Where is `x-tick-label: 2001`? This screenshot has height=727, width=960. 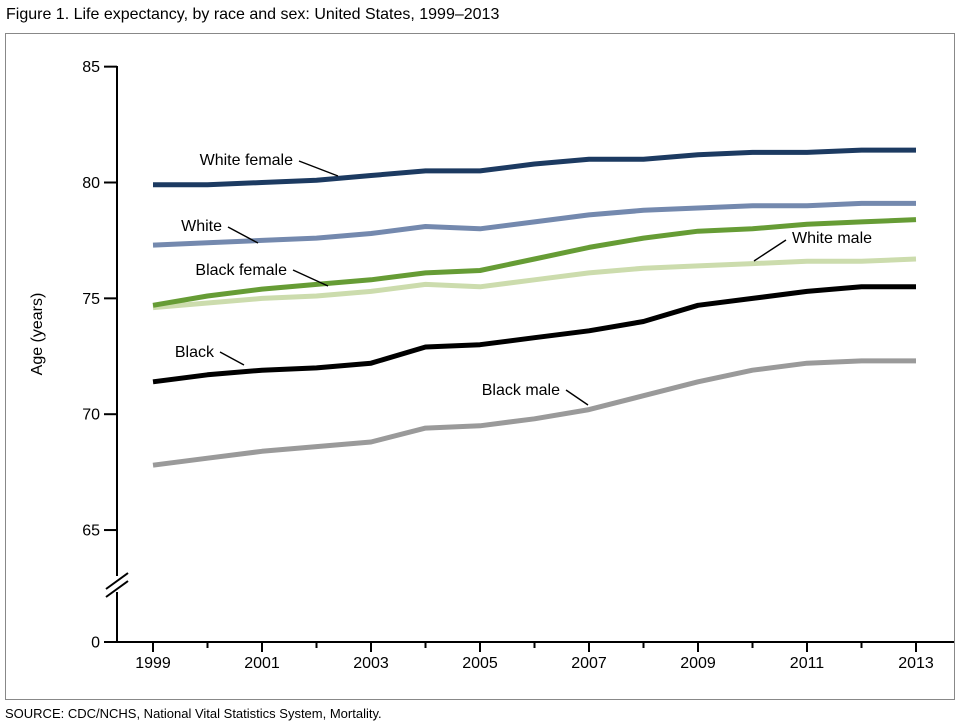
x-tick-label: 2001 is located at coordinates (262, 663).